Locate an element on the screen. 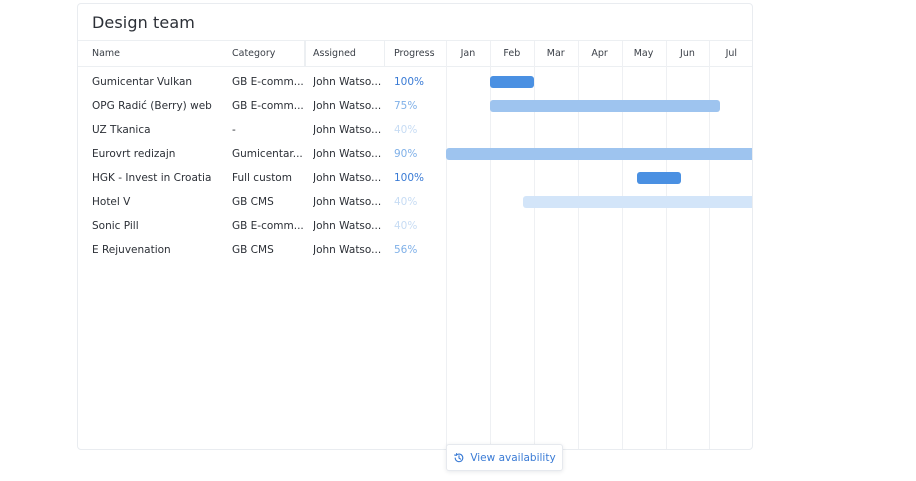  month-header-mar: Mar is located at coordinates (555, 53).